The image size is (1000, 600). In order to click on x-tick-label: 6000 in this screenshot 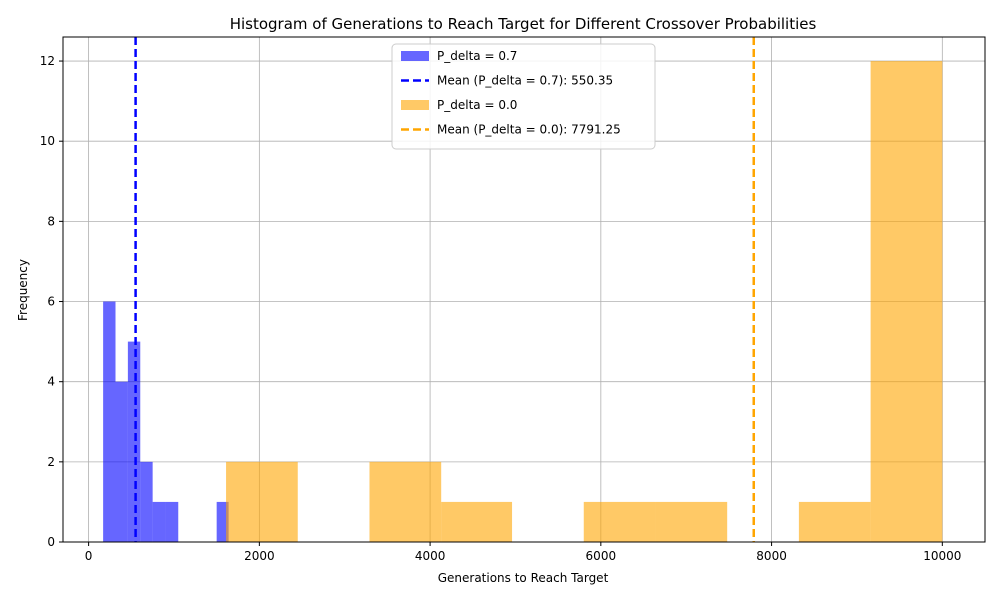, I will do `click(601, 556)`.